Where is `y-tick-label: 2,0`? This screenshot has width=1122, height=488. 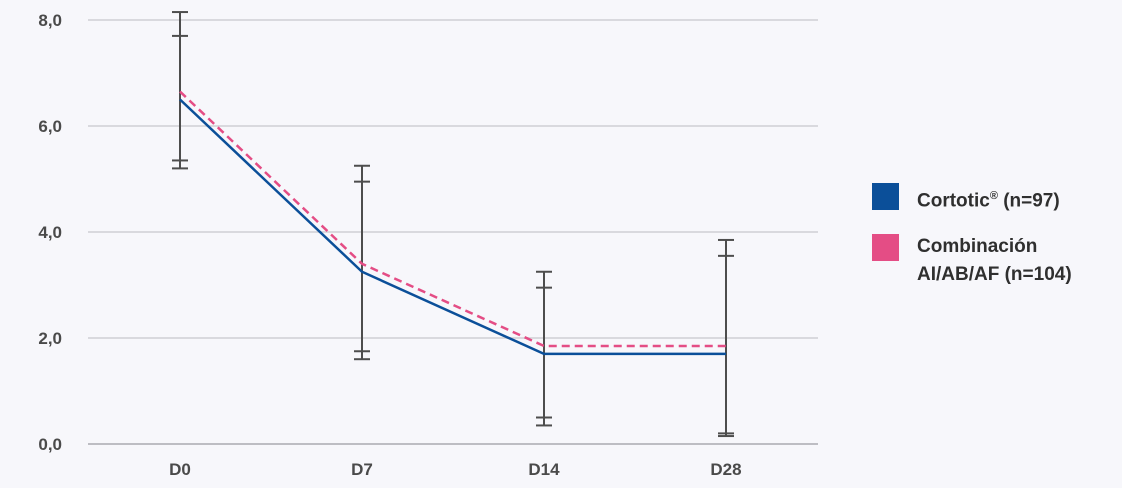 y-tick-label: 2,0 is located at coordinates (50, 338).